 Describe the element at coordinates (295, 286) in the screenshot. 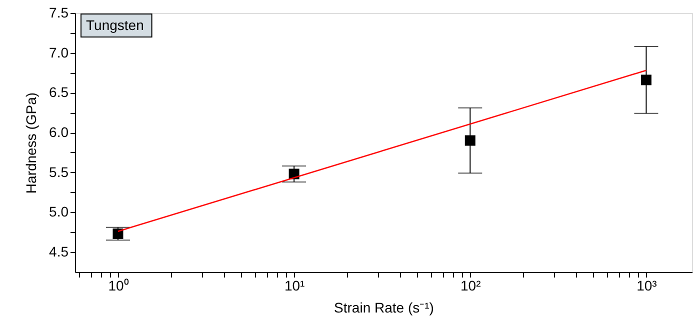

I see `x-tick-label: 10¹` at that location.